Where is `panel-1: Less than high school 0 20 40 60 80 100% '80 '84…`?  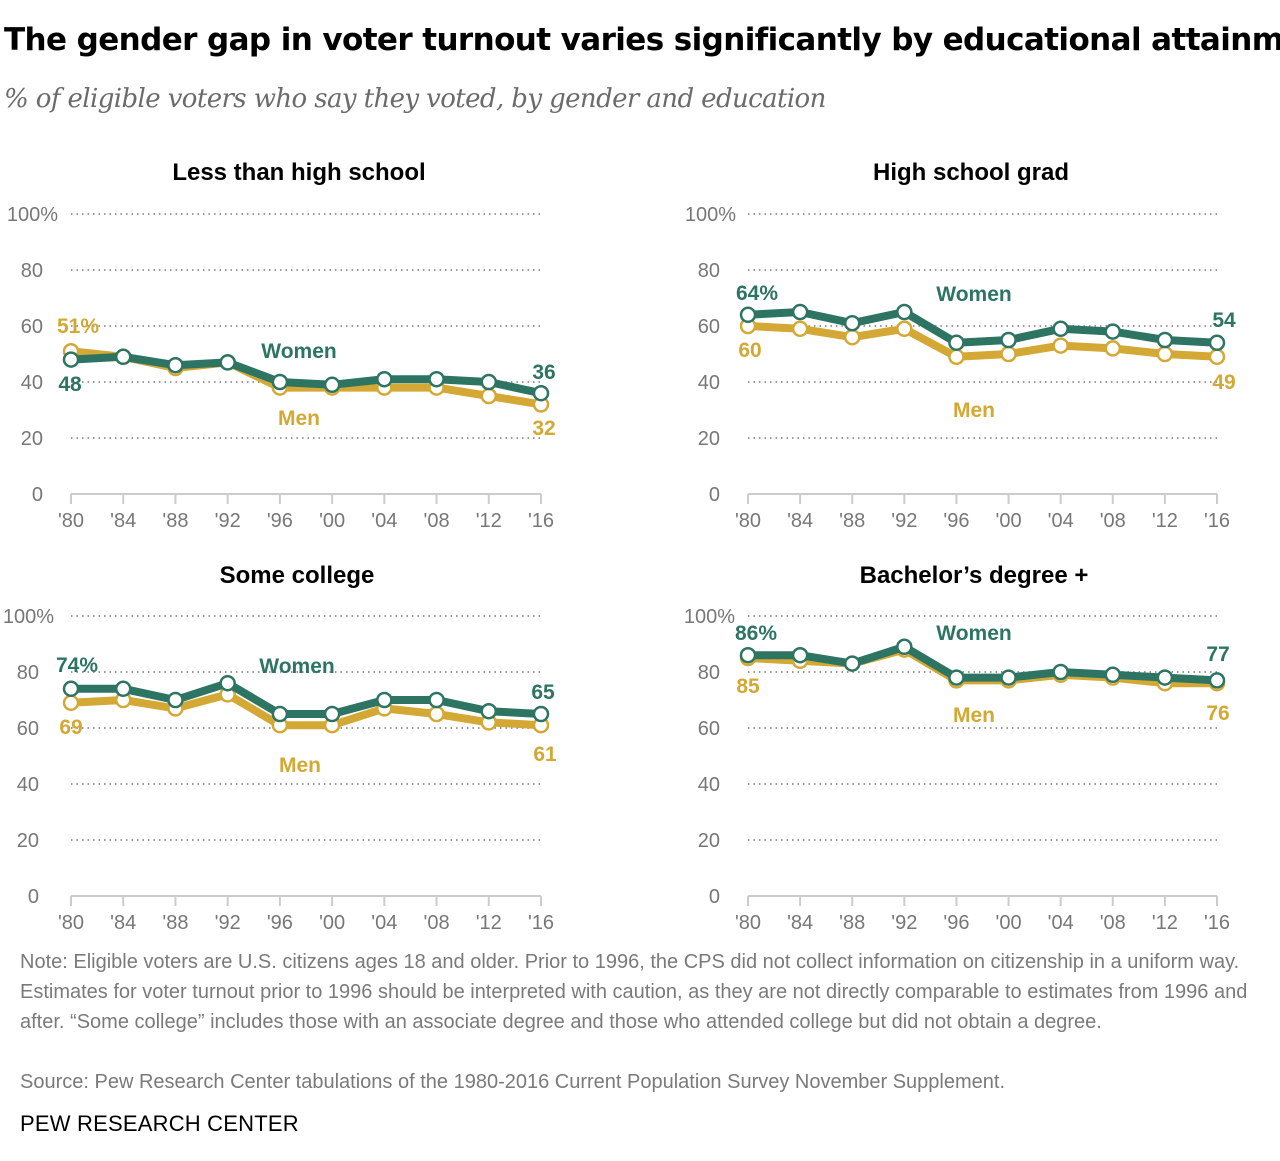 panel-1: Less than high school 0 20 40 60 80 100% '80 '84… is located at coordinates (281, 345).